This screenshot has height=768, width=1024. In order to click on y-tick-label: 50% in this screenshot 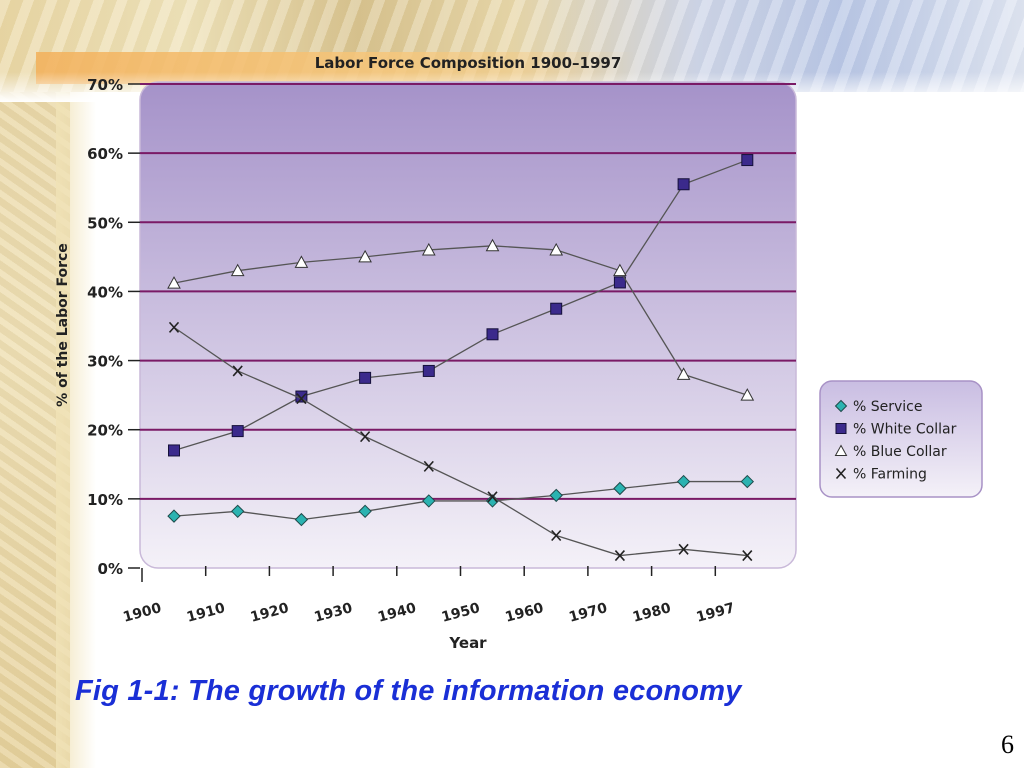, I will do `click(105, 223)`.